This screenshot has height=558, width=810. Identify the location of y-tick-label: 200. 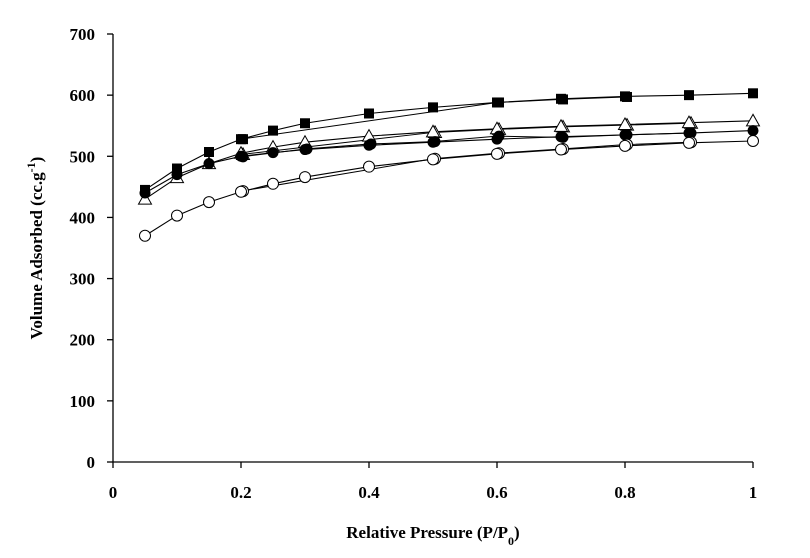
(83, 340).